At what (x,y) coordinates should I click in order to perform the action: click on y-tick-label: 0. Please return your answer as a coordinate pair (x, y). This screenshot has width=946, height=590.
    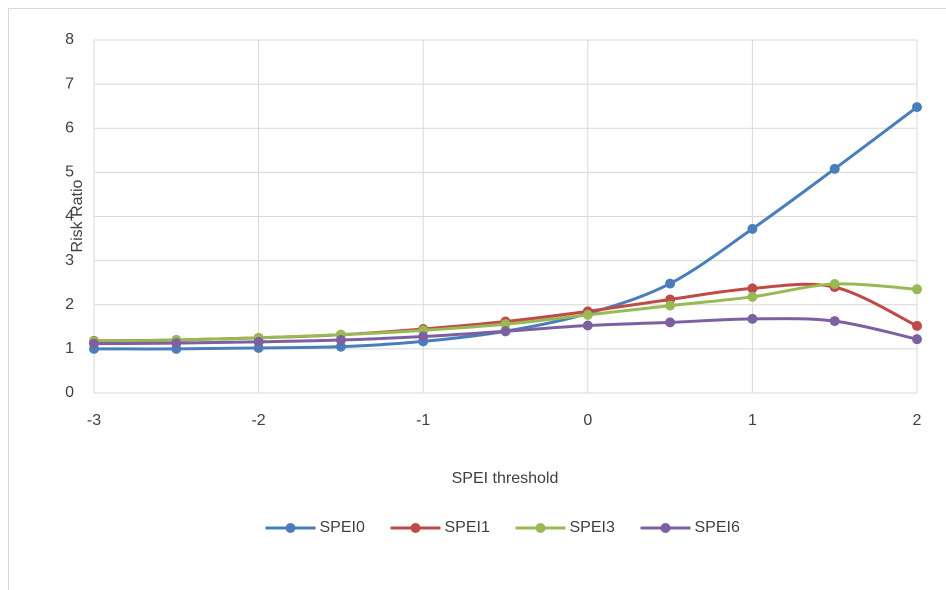
    Looking at the image, I should click on (69, 392).